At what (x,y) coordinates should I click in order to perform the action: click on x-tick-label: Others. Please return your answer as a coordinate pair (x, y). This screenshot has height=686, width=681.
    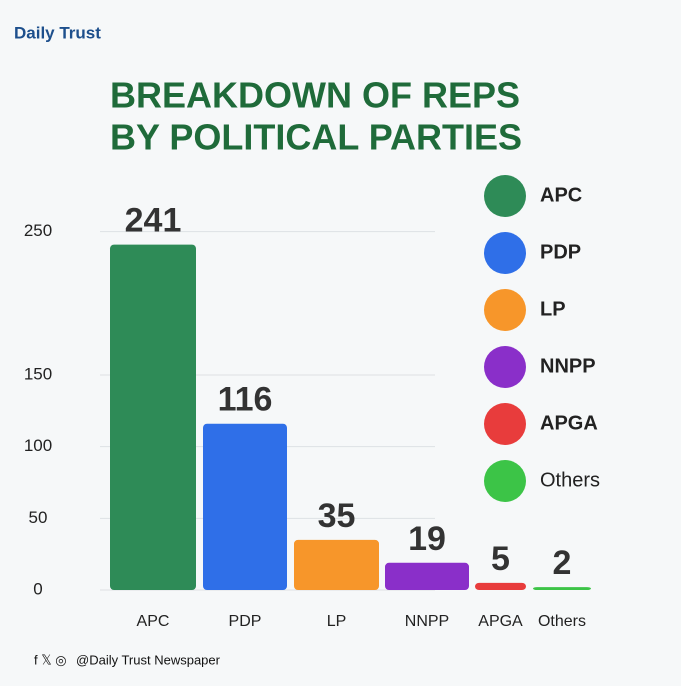
    Looking at the image, I should click on (562, 621).